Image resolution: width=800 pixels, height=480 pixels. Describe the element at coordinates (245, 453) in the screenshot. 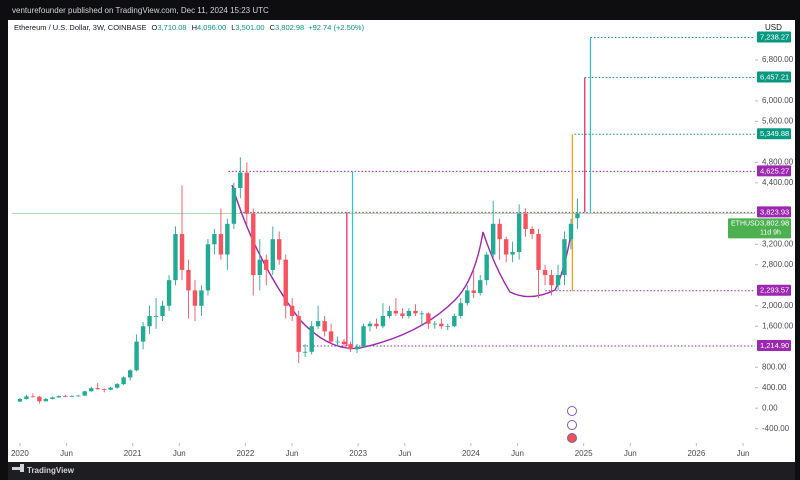

I see `x-tick-label: 2022` at that location.